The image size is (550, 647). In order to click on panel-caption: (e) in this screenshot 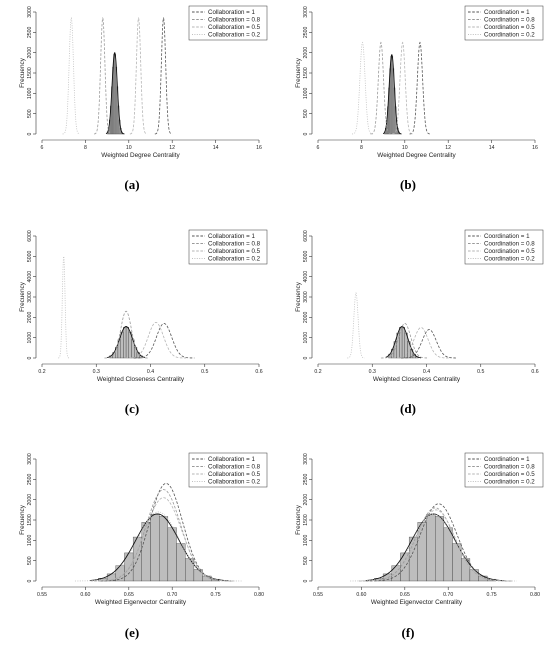, I will do `click(132, 632)`.